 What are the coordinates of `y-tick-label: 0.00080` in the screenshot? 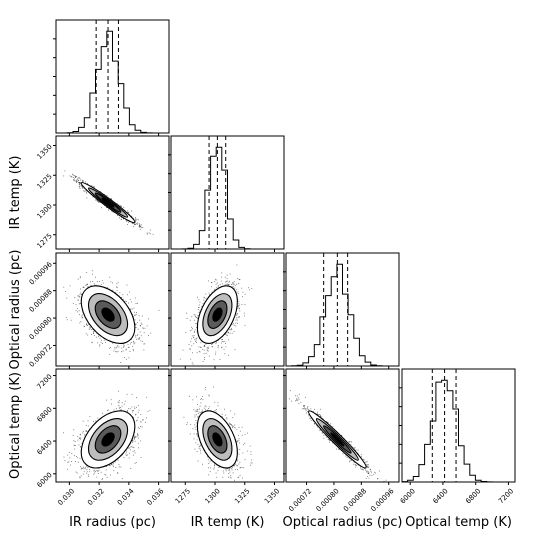 It's located at (41, 328).